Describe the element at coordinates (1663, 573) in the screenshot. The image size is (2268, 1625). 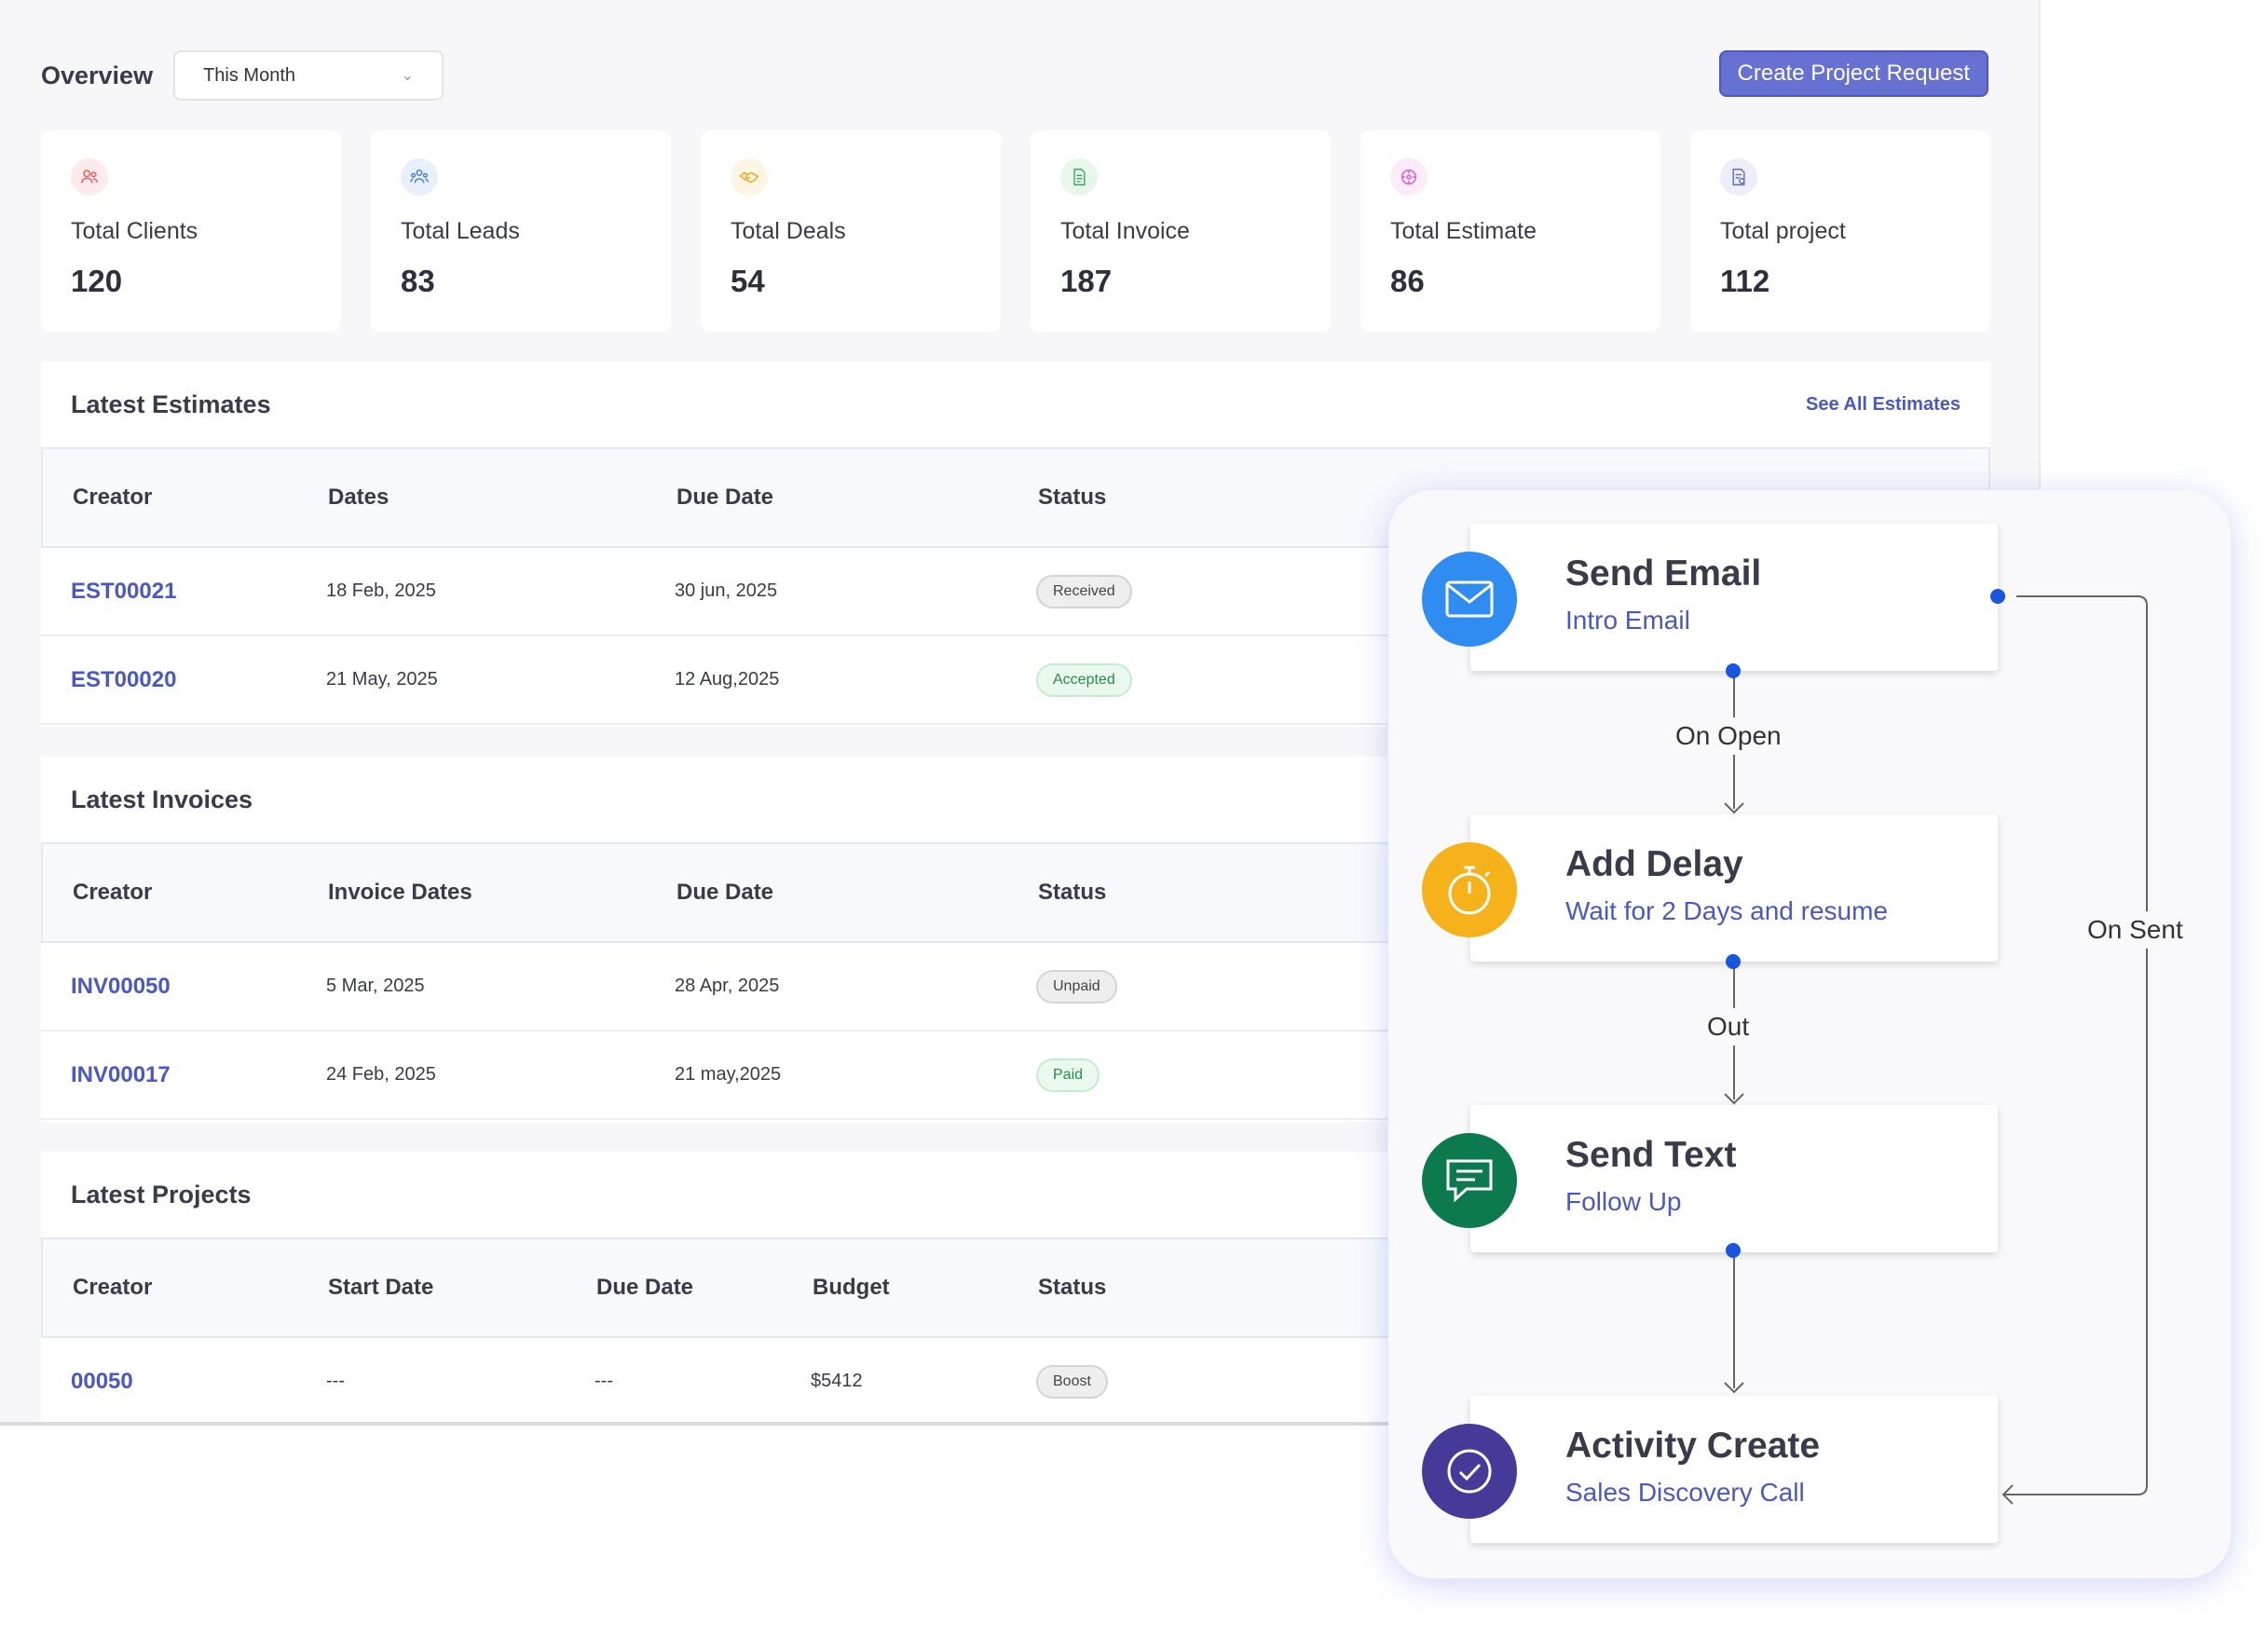
I see `node-title: Send Email` at that location.